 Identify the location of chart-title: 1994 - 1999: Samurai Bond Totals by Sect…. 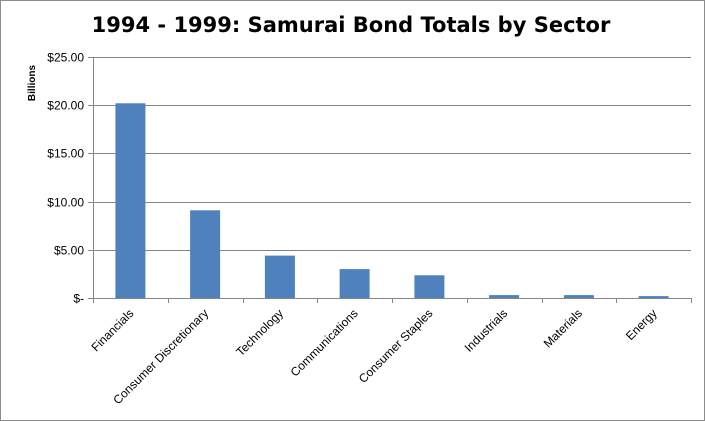
(351, 25).